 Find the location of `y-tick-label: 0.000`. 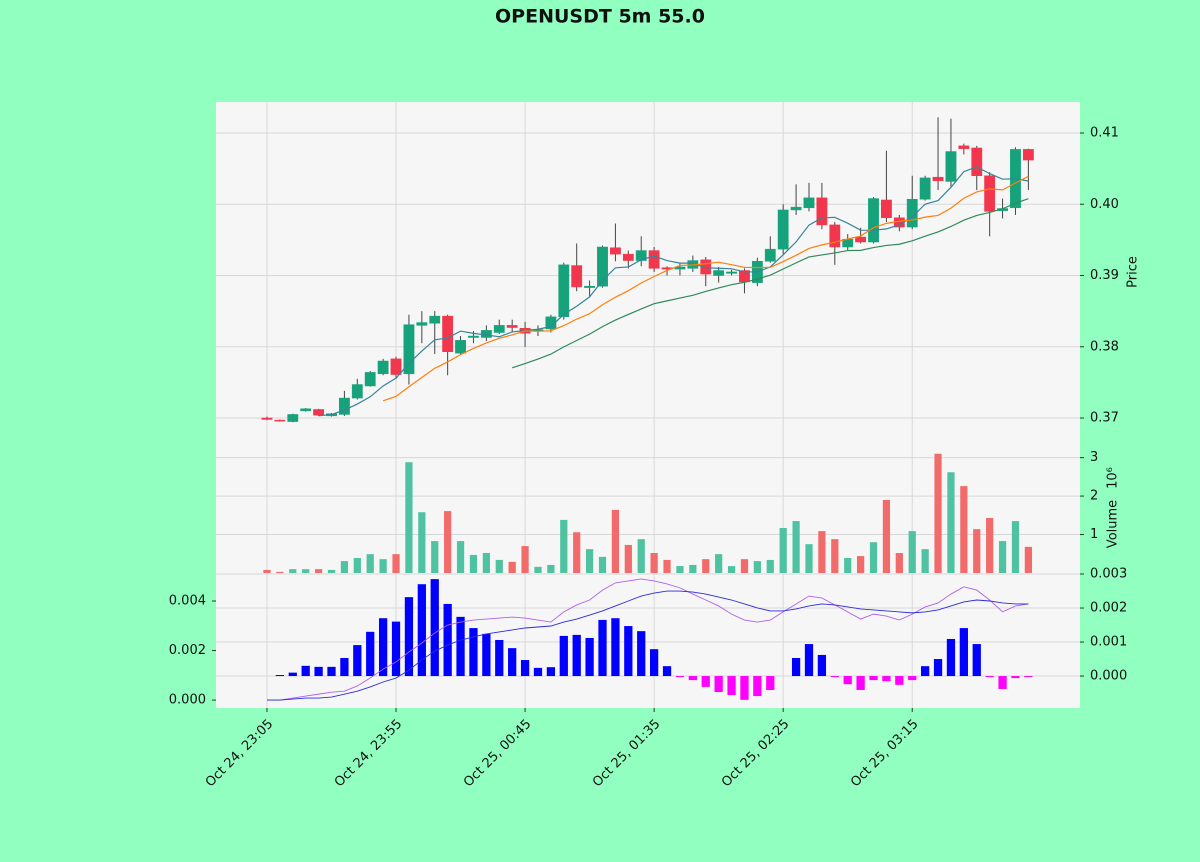

y-tick-label: 0.000 is located at coordinates (1108, 676).